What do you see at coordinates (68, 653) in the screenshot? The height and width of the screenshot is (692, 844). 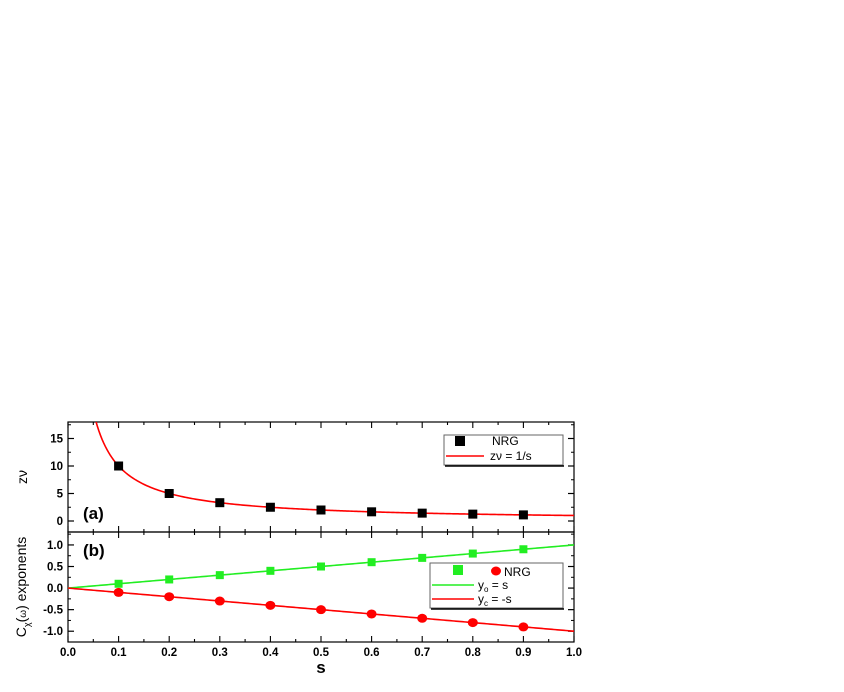 I see `x-tick-label: 0.0` at bounding box center [68, 653].